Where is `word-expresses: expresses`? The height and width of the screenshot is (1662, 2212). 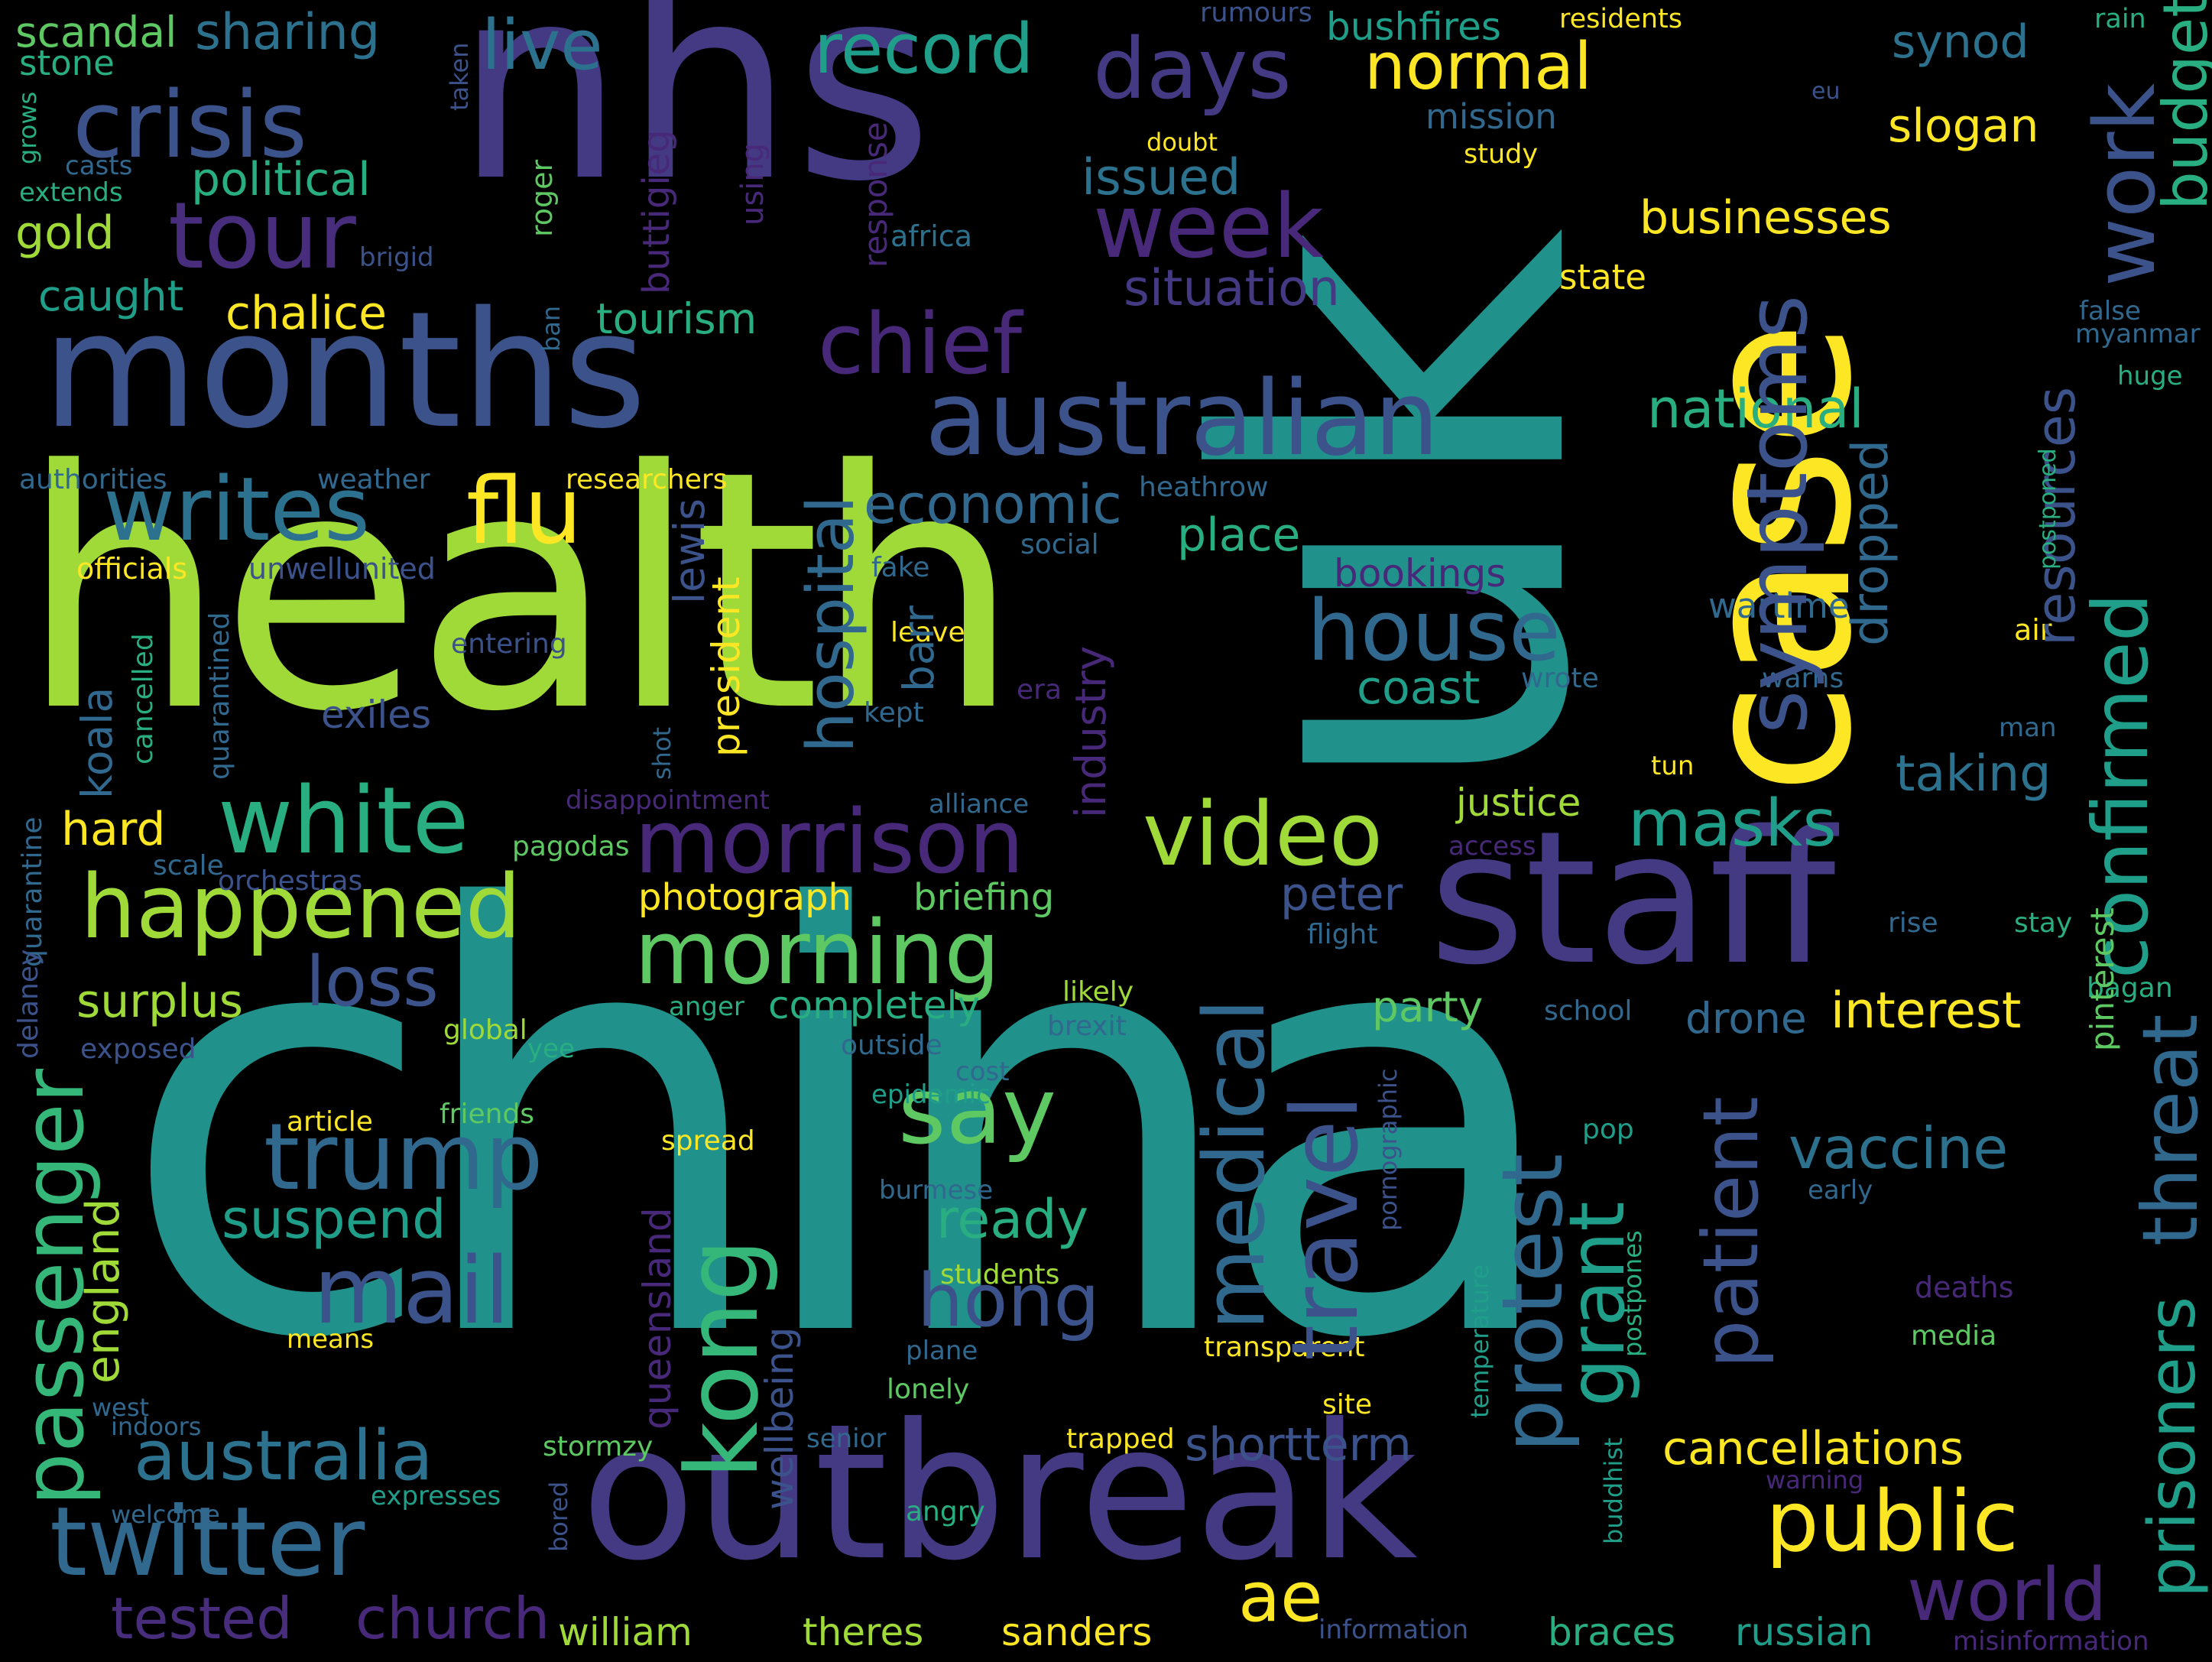
word-expresses: expresses is located at coordinates (436, 1496).